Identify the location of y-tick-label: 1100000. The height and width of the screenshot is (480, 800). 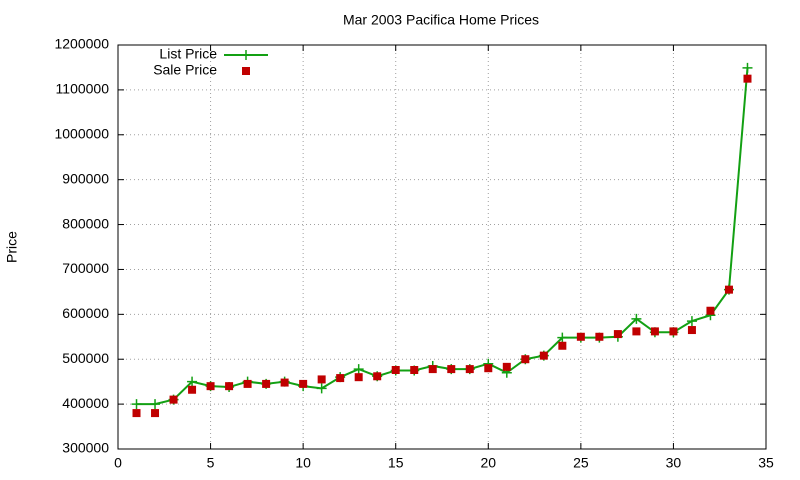
(83, 89).